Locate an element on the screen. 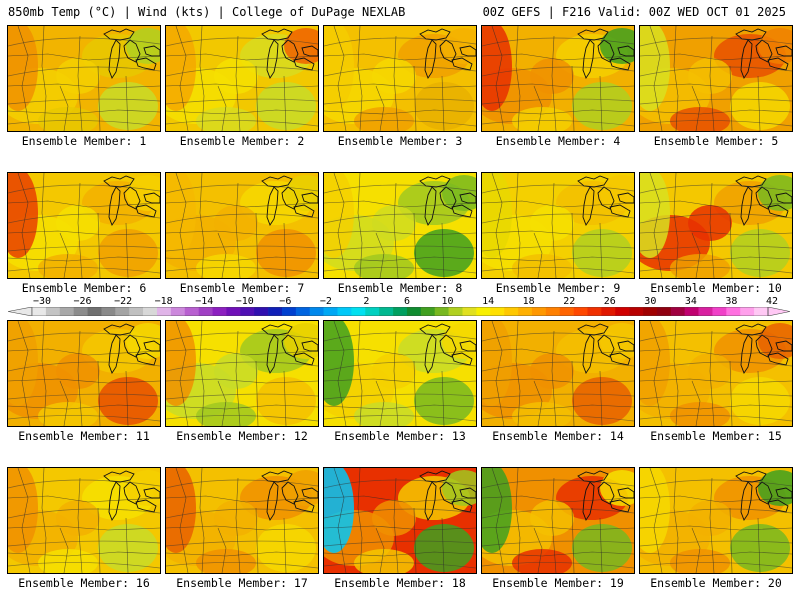 The height and width of the screenshot is (600, 800). ensemble-member-label: Ensemble Member: 14 is located at coordinates (558, 436).